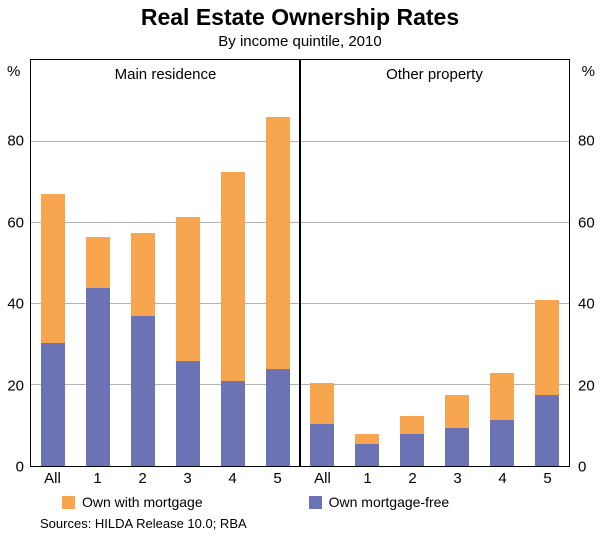  What do you see at coordinates (165, 478) in the screenshot?
I see `x-labels-main-residence: All 1 2 3 4 5` at bounding box center [165, 478].